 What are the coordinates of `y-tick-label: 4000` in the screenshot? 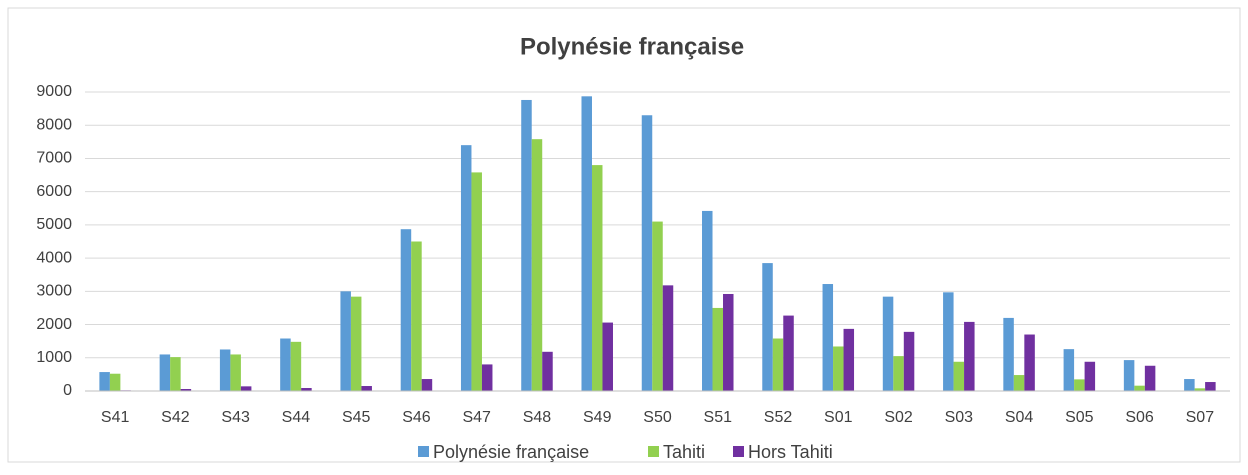 It's located at (54, 257).